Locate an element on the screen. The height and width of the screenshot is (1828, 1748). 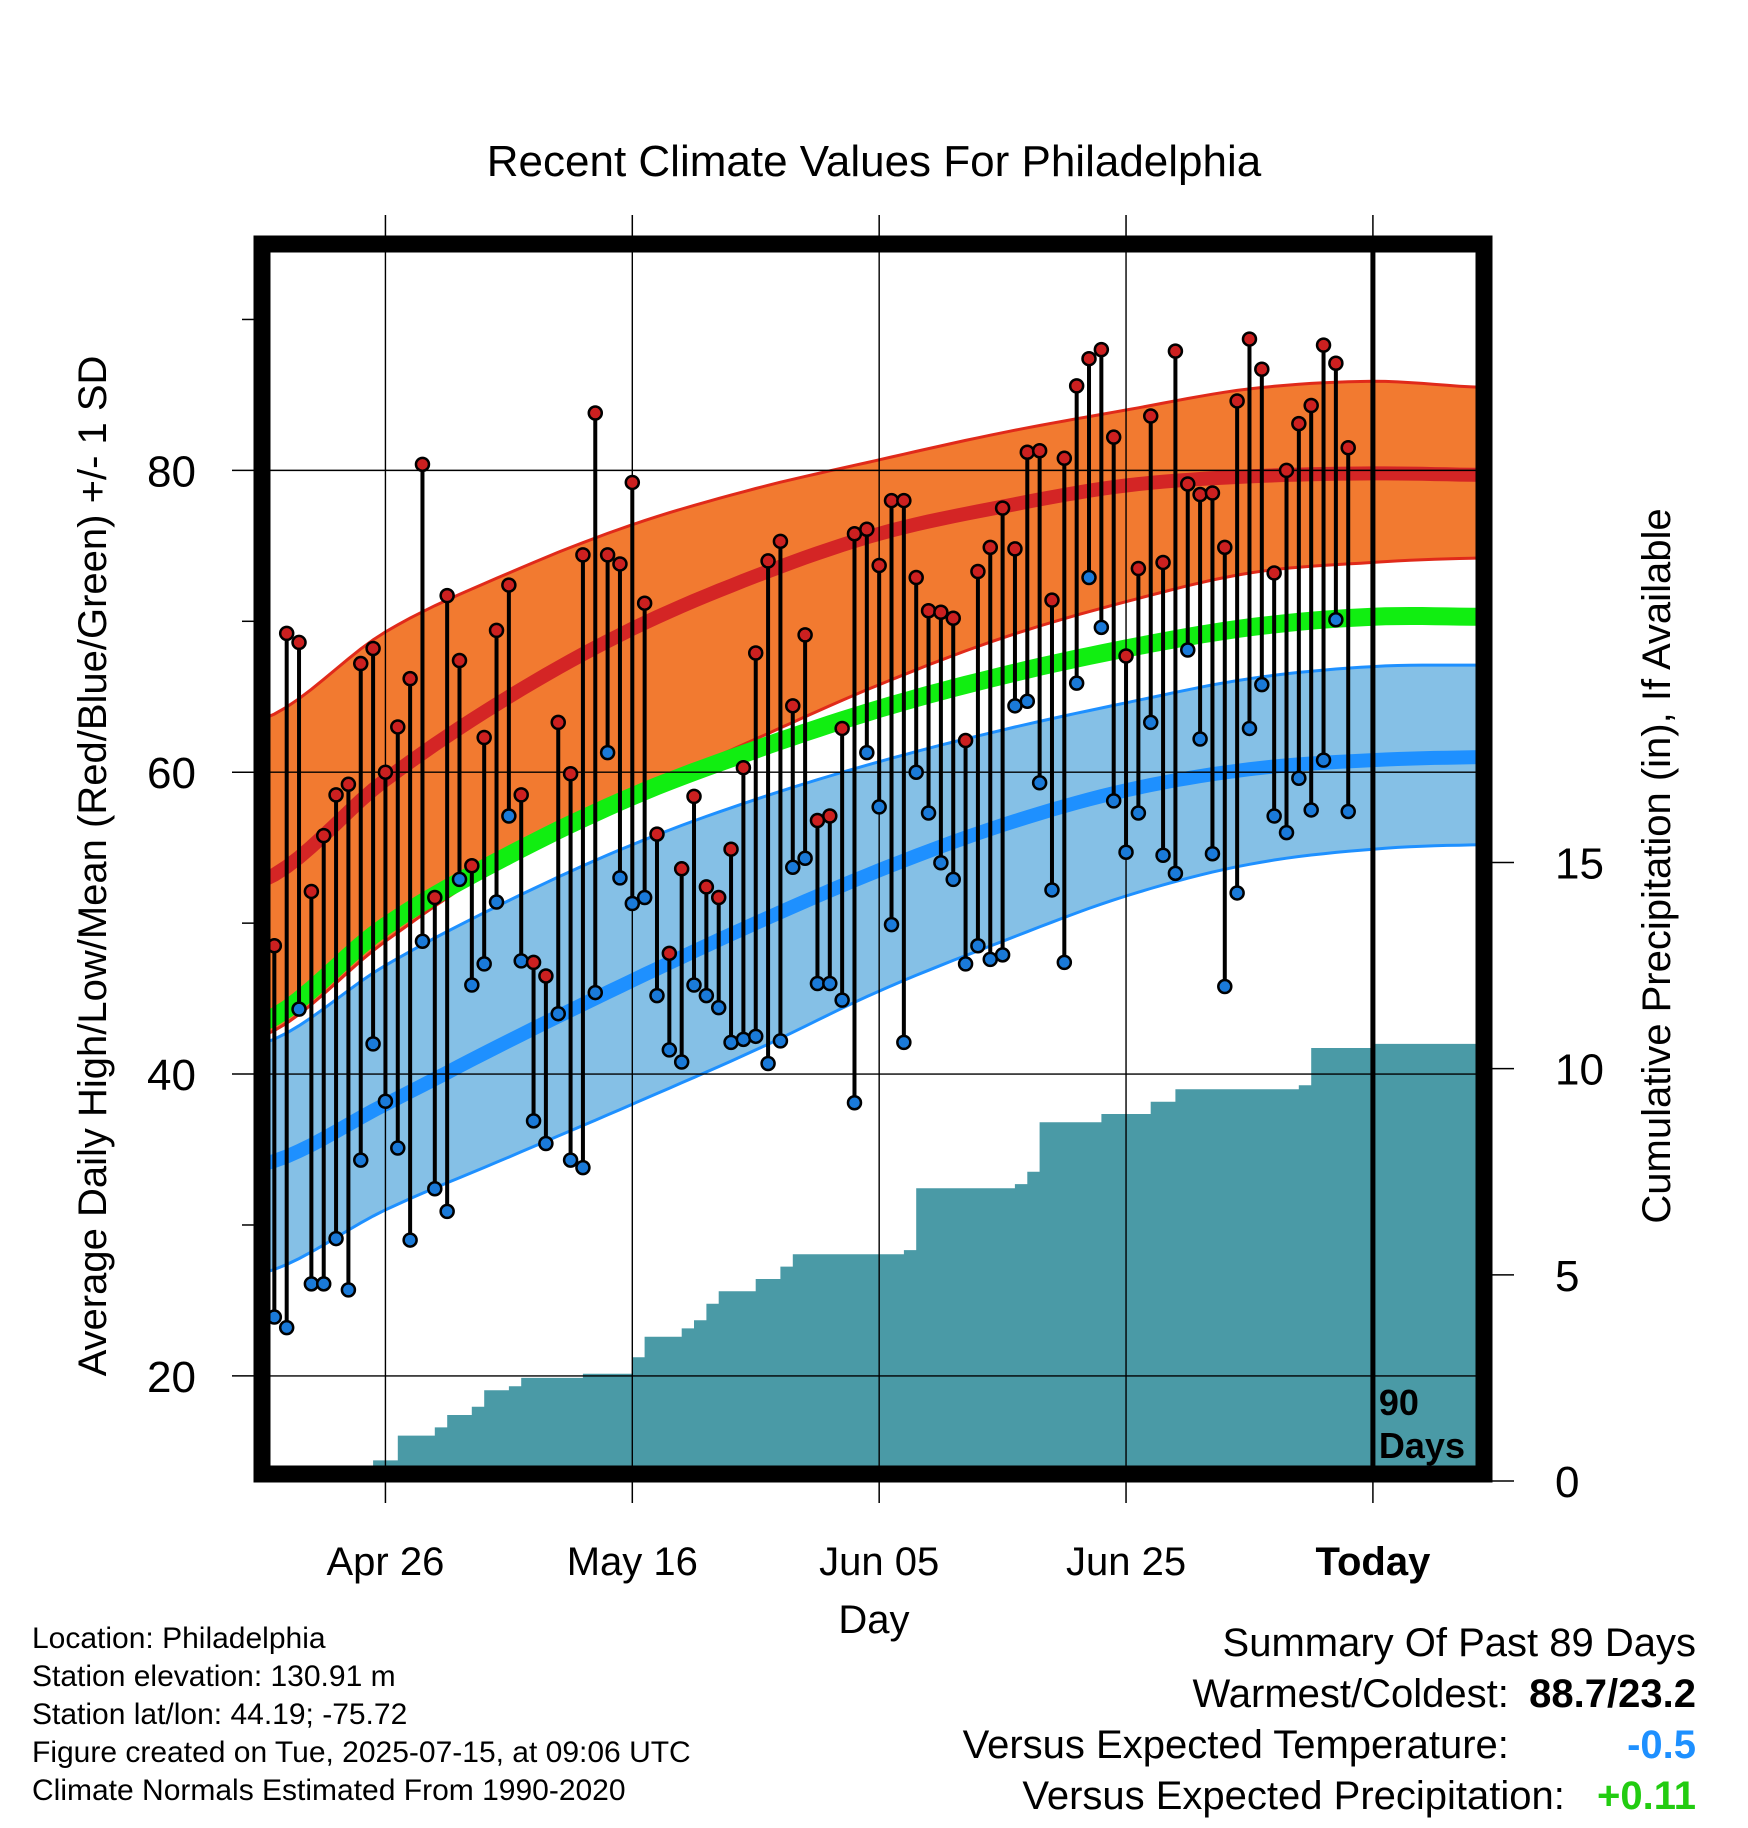
high-sd-upper-edge is located at coordinates (873, 550).